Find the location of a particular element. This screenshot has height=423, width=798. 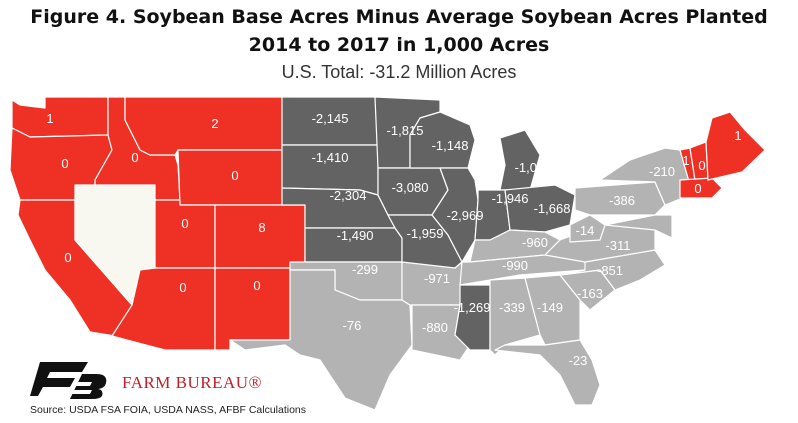

state-TX is located at coordinates (321, 340).